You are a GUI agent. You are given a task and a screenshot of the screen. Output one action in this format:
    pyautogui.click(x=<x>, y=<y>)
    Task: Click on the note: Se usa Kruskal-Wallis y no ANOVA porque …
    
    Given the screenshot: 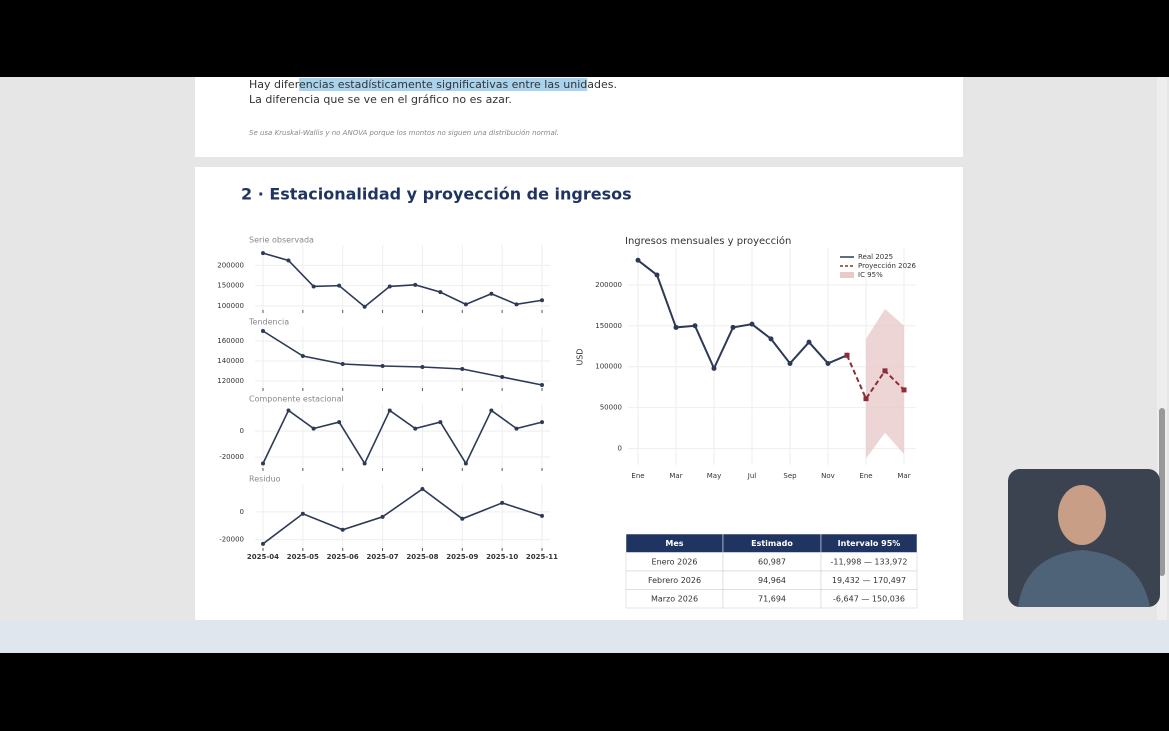 What is the action you would take?
    pyautogui.click(x=404, y=133)
    